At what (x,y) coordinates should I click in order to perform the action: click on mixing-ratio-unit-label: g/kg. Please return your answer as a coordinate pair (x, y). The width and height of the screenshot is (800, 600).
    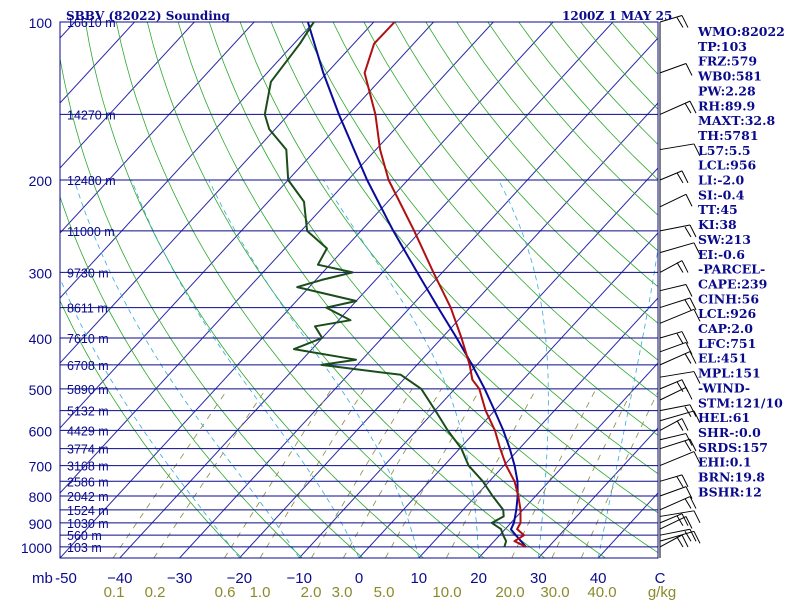
    Looking at the image, I should click on (662, 592).